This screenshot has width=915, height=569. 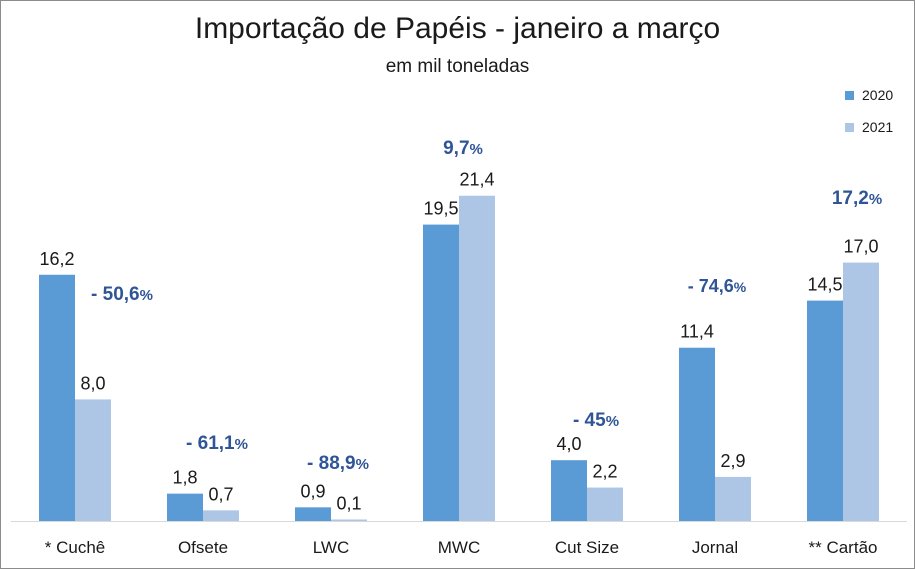 I want to click on chart-subtitle: em mil toneladas, so click(x=457, y=66).